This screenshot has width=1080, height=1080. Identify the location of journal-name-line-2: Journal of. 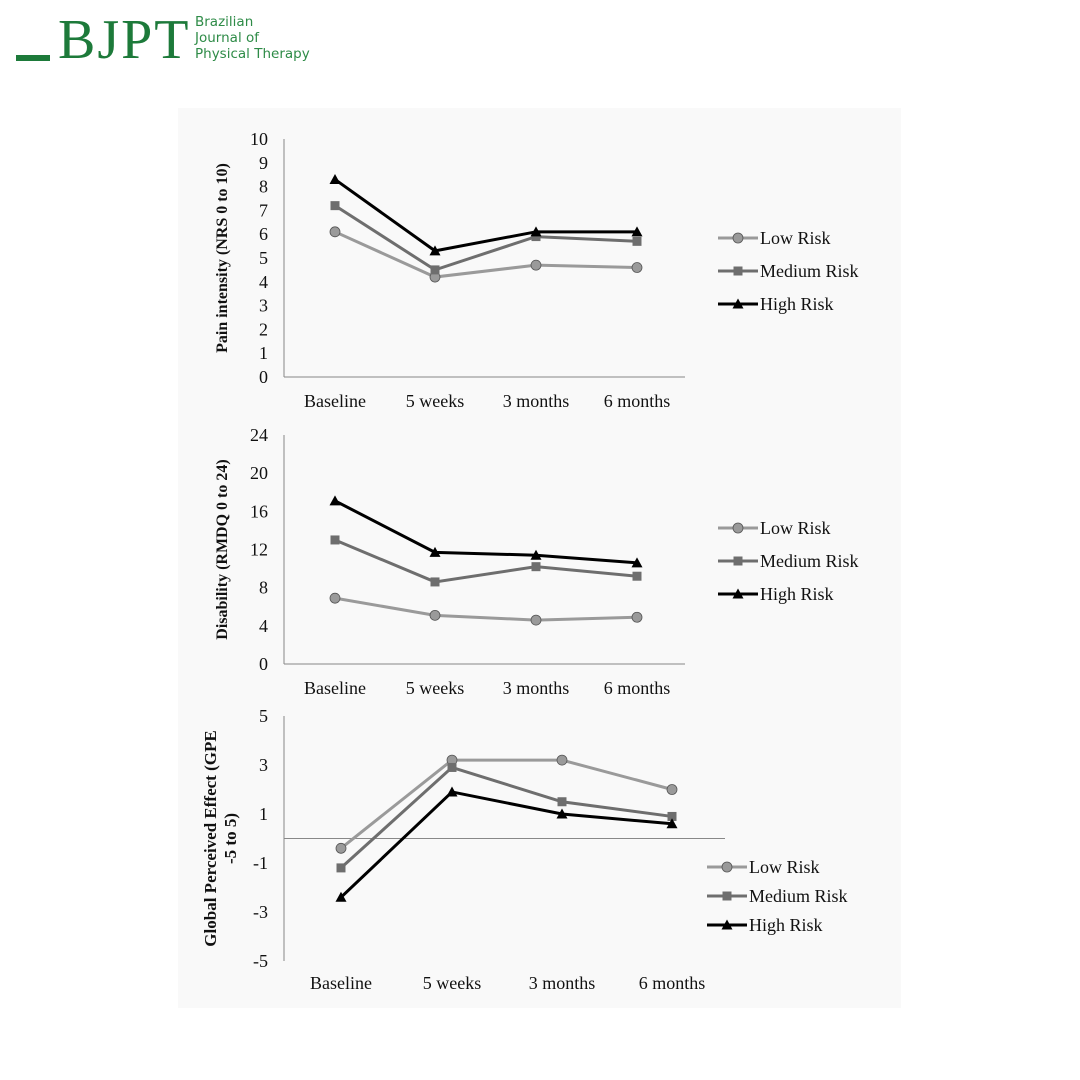
(227, 38).